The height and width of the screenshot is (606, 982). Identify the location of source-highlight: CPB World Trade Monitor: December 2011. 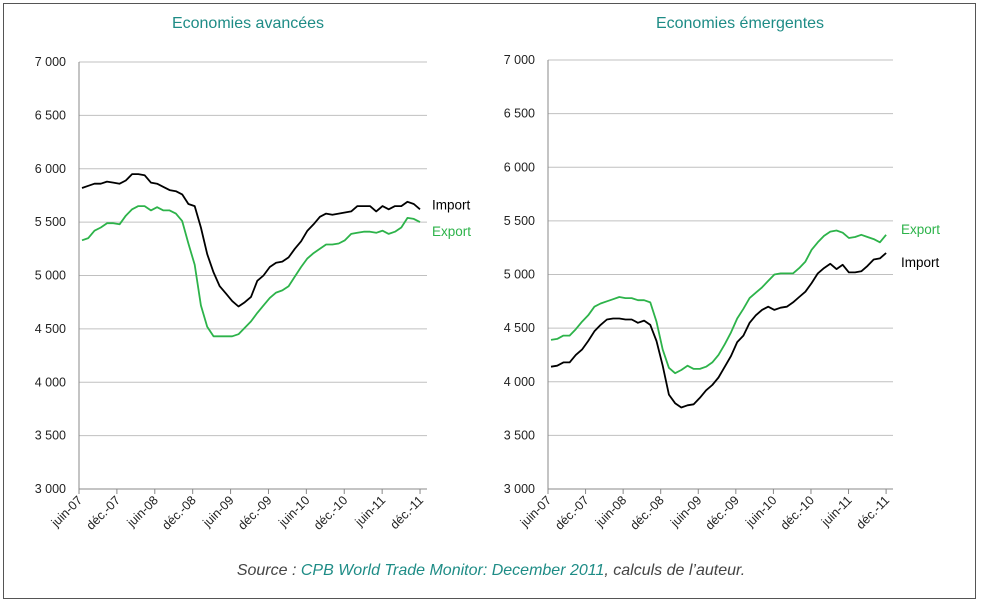
(452, 570).